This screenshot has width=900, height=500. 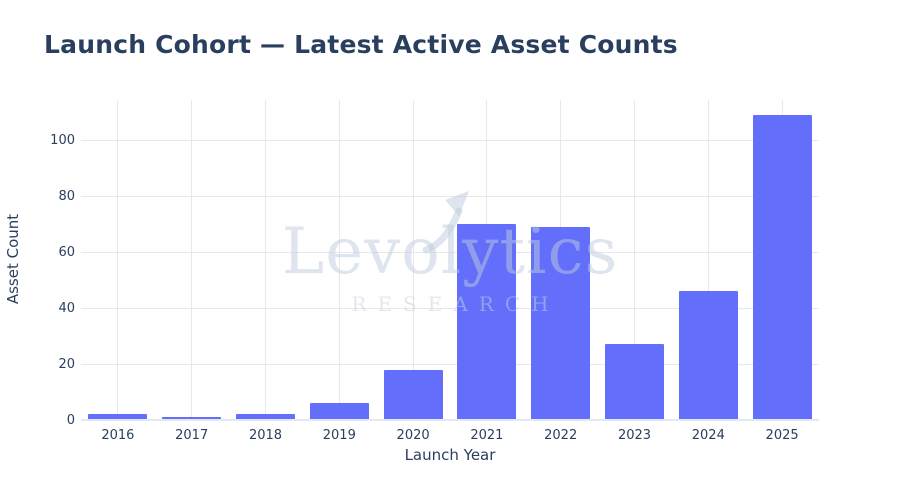 I want to click on y-tick-label-80: 80, so click(x=66, y=197).